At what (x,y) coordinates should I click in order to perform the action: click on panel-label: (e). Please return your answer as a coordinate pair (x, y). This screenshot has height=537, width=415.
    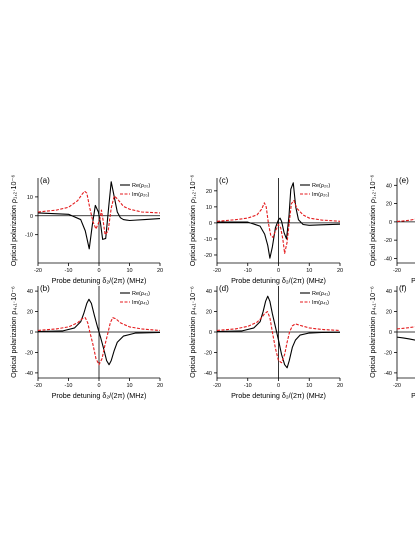
    Looking at the image, I should click on (404, 180).